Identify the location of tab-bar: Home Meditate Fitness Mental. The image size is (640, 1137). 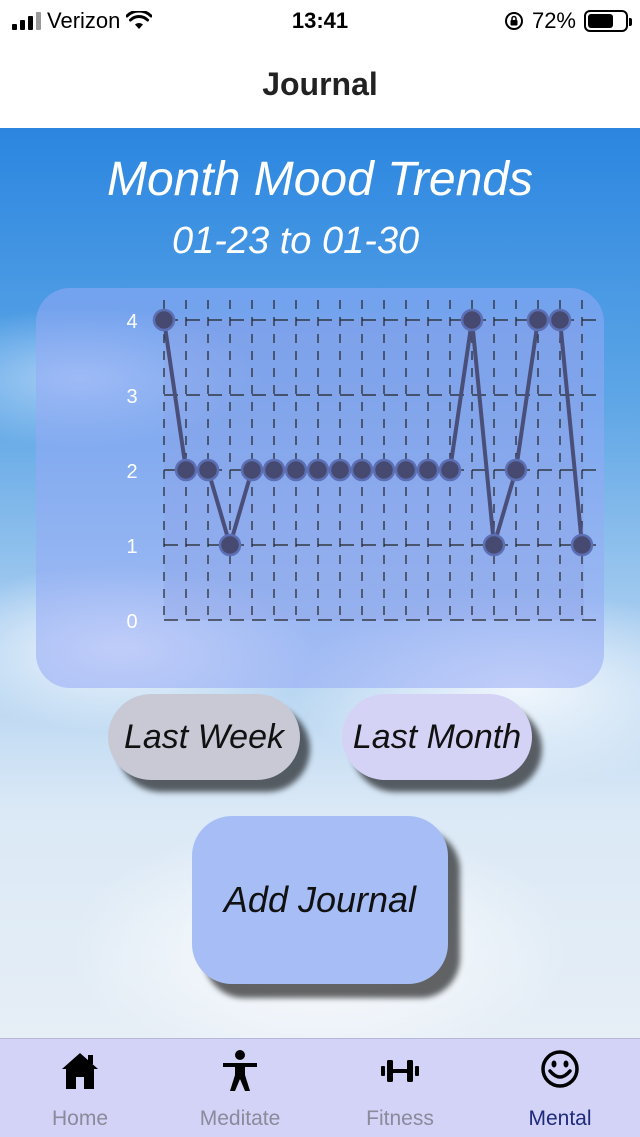
(320, 1087).